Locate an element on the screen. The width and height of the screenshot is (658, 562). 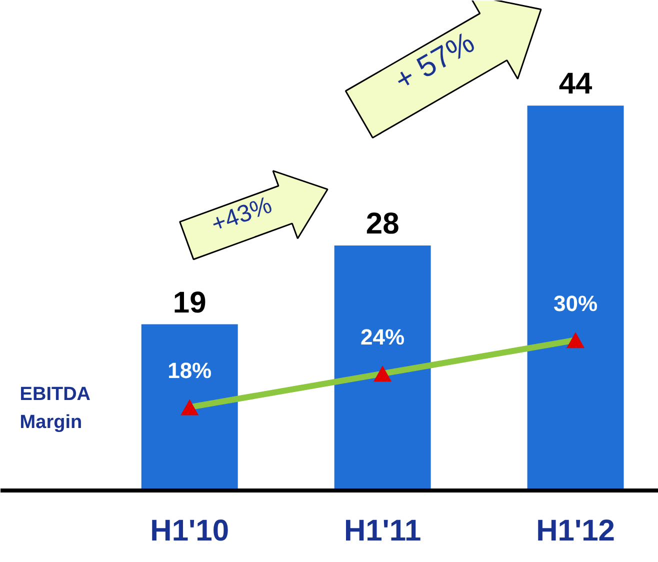
data-label: 28 is located at coordinates (383, 224).